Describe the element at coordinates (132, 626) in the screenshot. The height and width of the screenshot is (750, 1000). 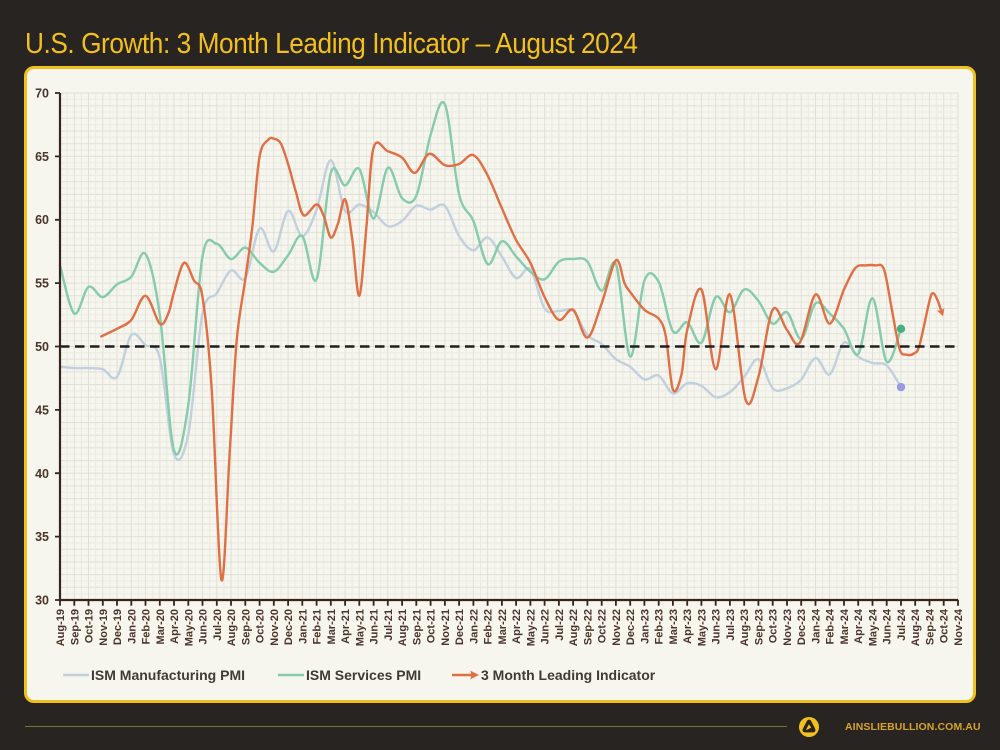
I see `svg-text: Jan-20` at that location.